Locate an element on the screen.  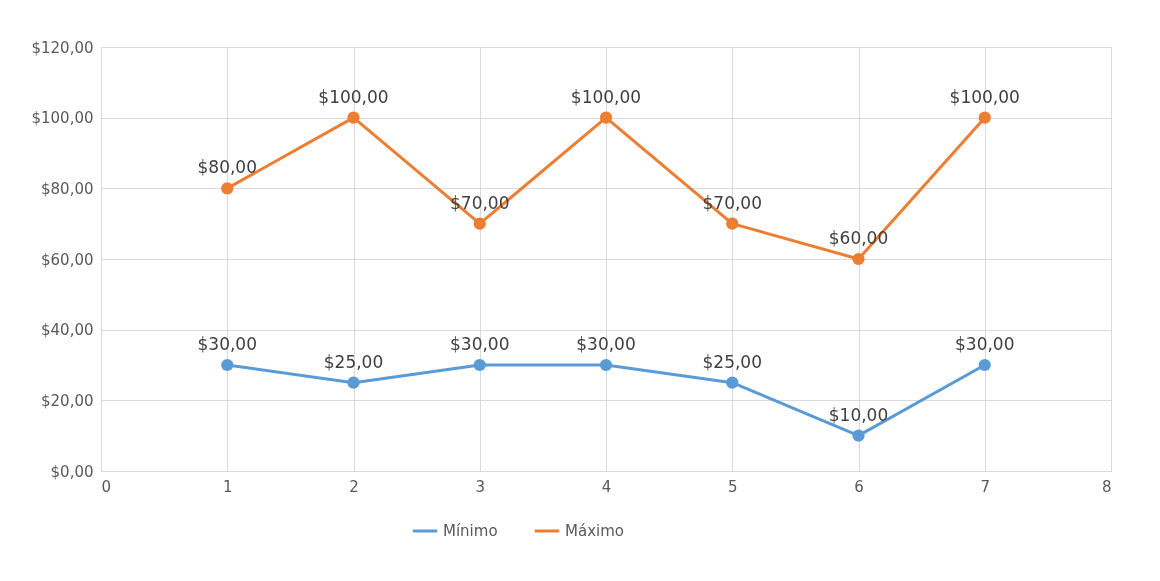
y-tick-label: $60,00 is located at coordinates (67, 259).